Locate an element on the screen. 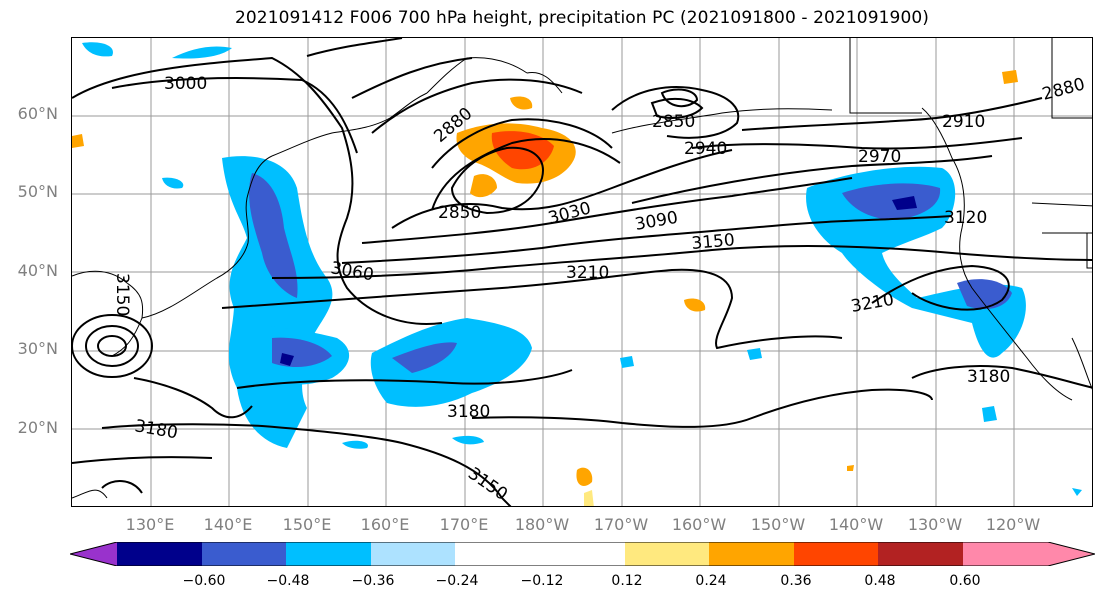  colorbar-tick: −0.36 is located at coordinates (373, 581).